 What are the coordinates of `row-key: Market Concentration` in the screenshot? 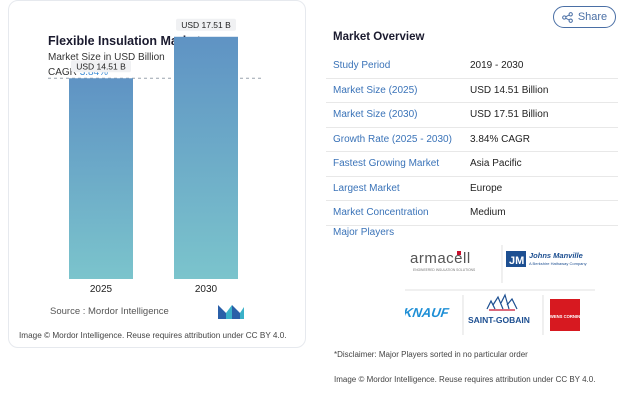 It's located at (381, 213).